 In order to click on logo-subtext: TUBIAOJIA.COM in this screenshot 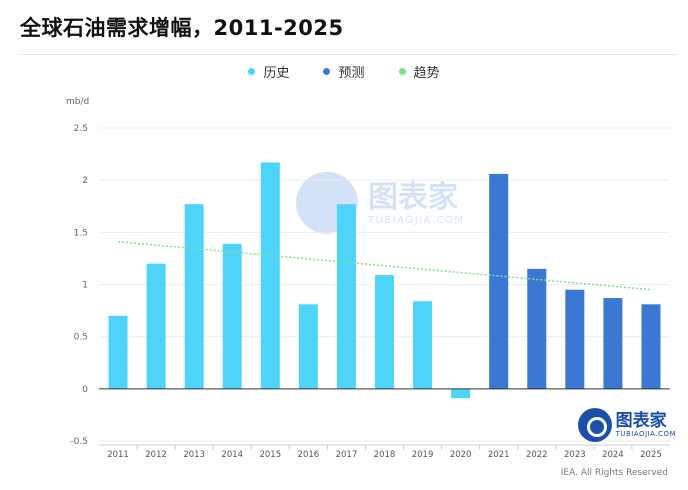, I will do `click(645, 434)`.